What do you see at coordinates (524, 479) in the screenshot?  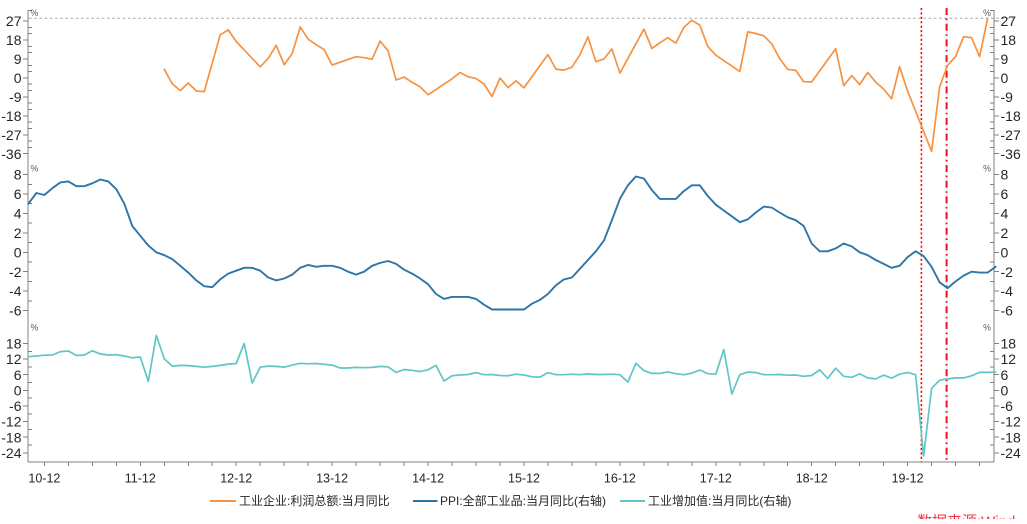 I see `svg-text: 15-12` at bounding box center [524, 479].